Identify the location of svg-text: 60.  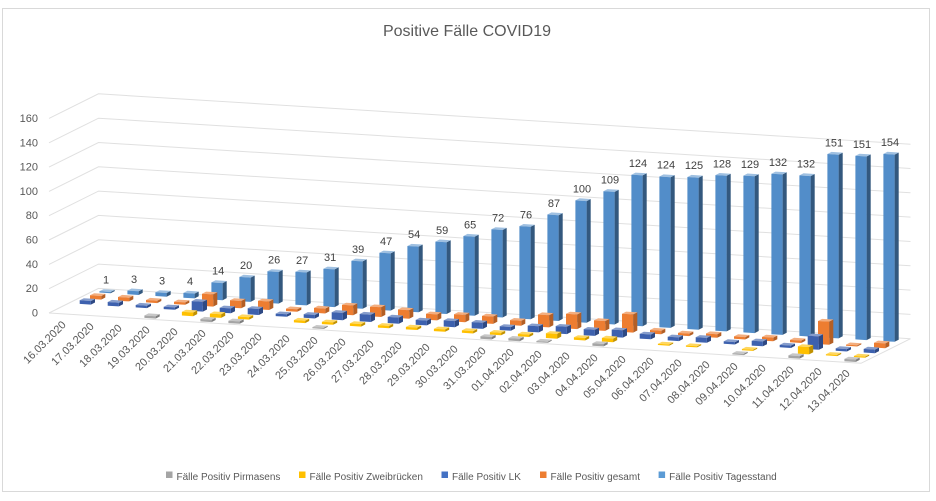
(32, 241).